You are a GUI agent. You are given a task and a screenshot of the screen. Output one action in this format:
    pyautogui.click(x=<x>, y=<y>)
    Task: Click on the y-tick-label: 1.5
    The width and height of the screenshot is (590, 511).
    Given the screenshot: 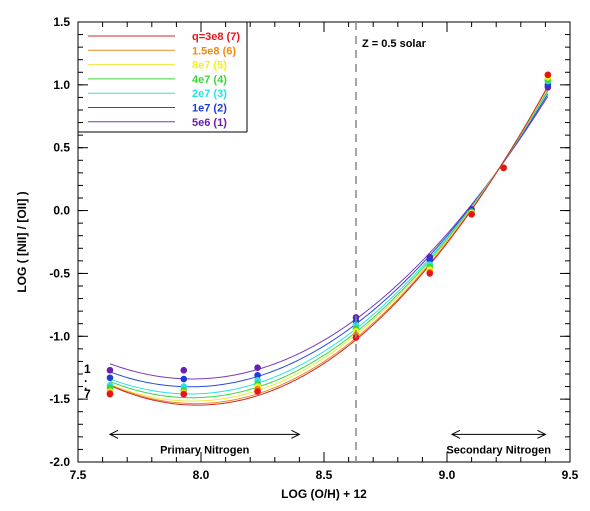 What is the action you would take?
    pyautogui.click(x=61, y=22)
    